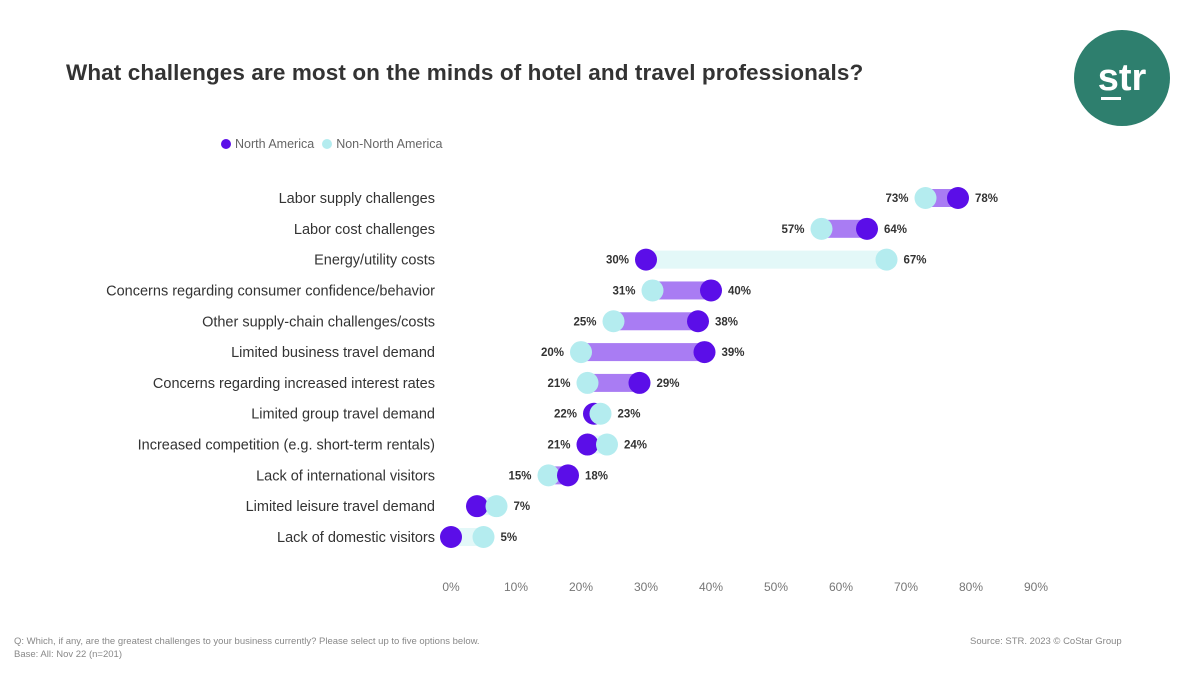  Describe the element at coordinates (629, 415) in the screenshot. I see `data-label: 23%` at that location.